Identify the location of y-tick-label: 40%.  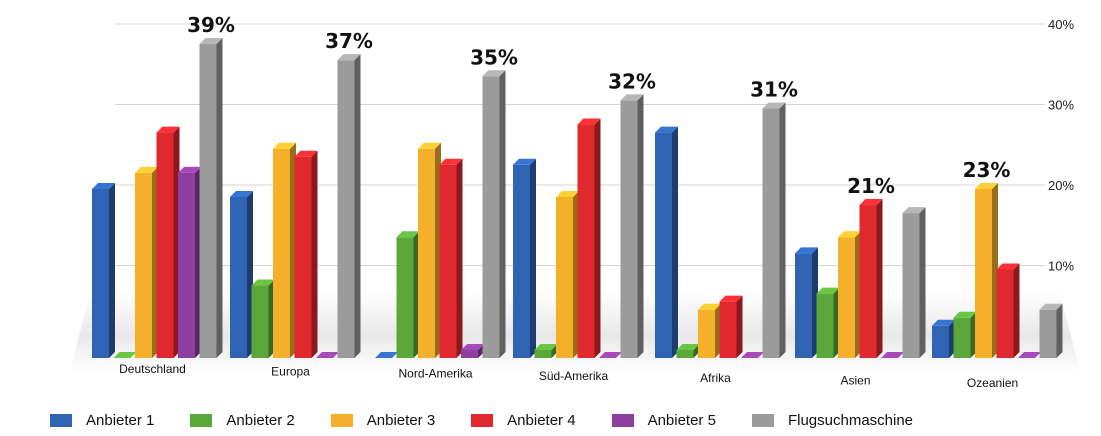
(1061, 24).